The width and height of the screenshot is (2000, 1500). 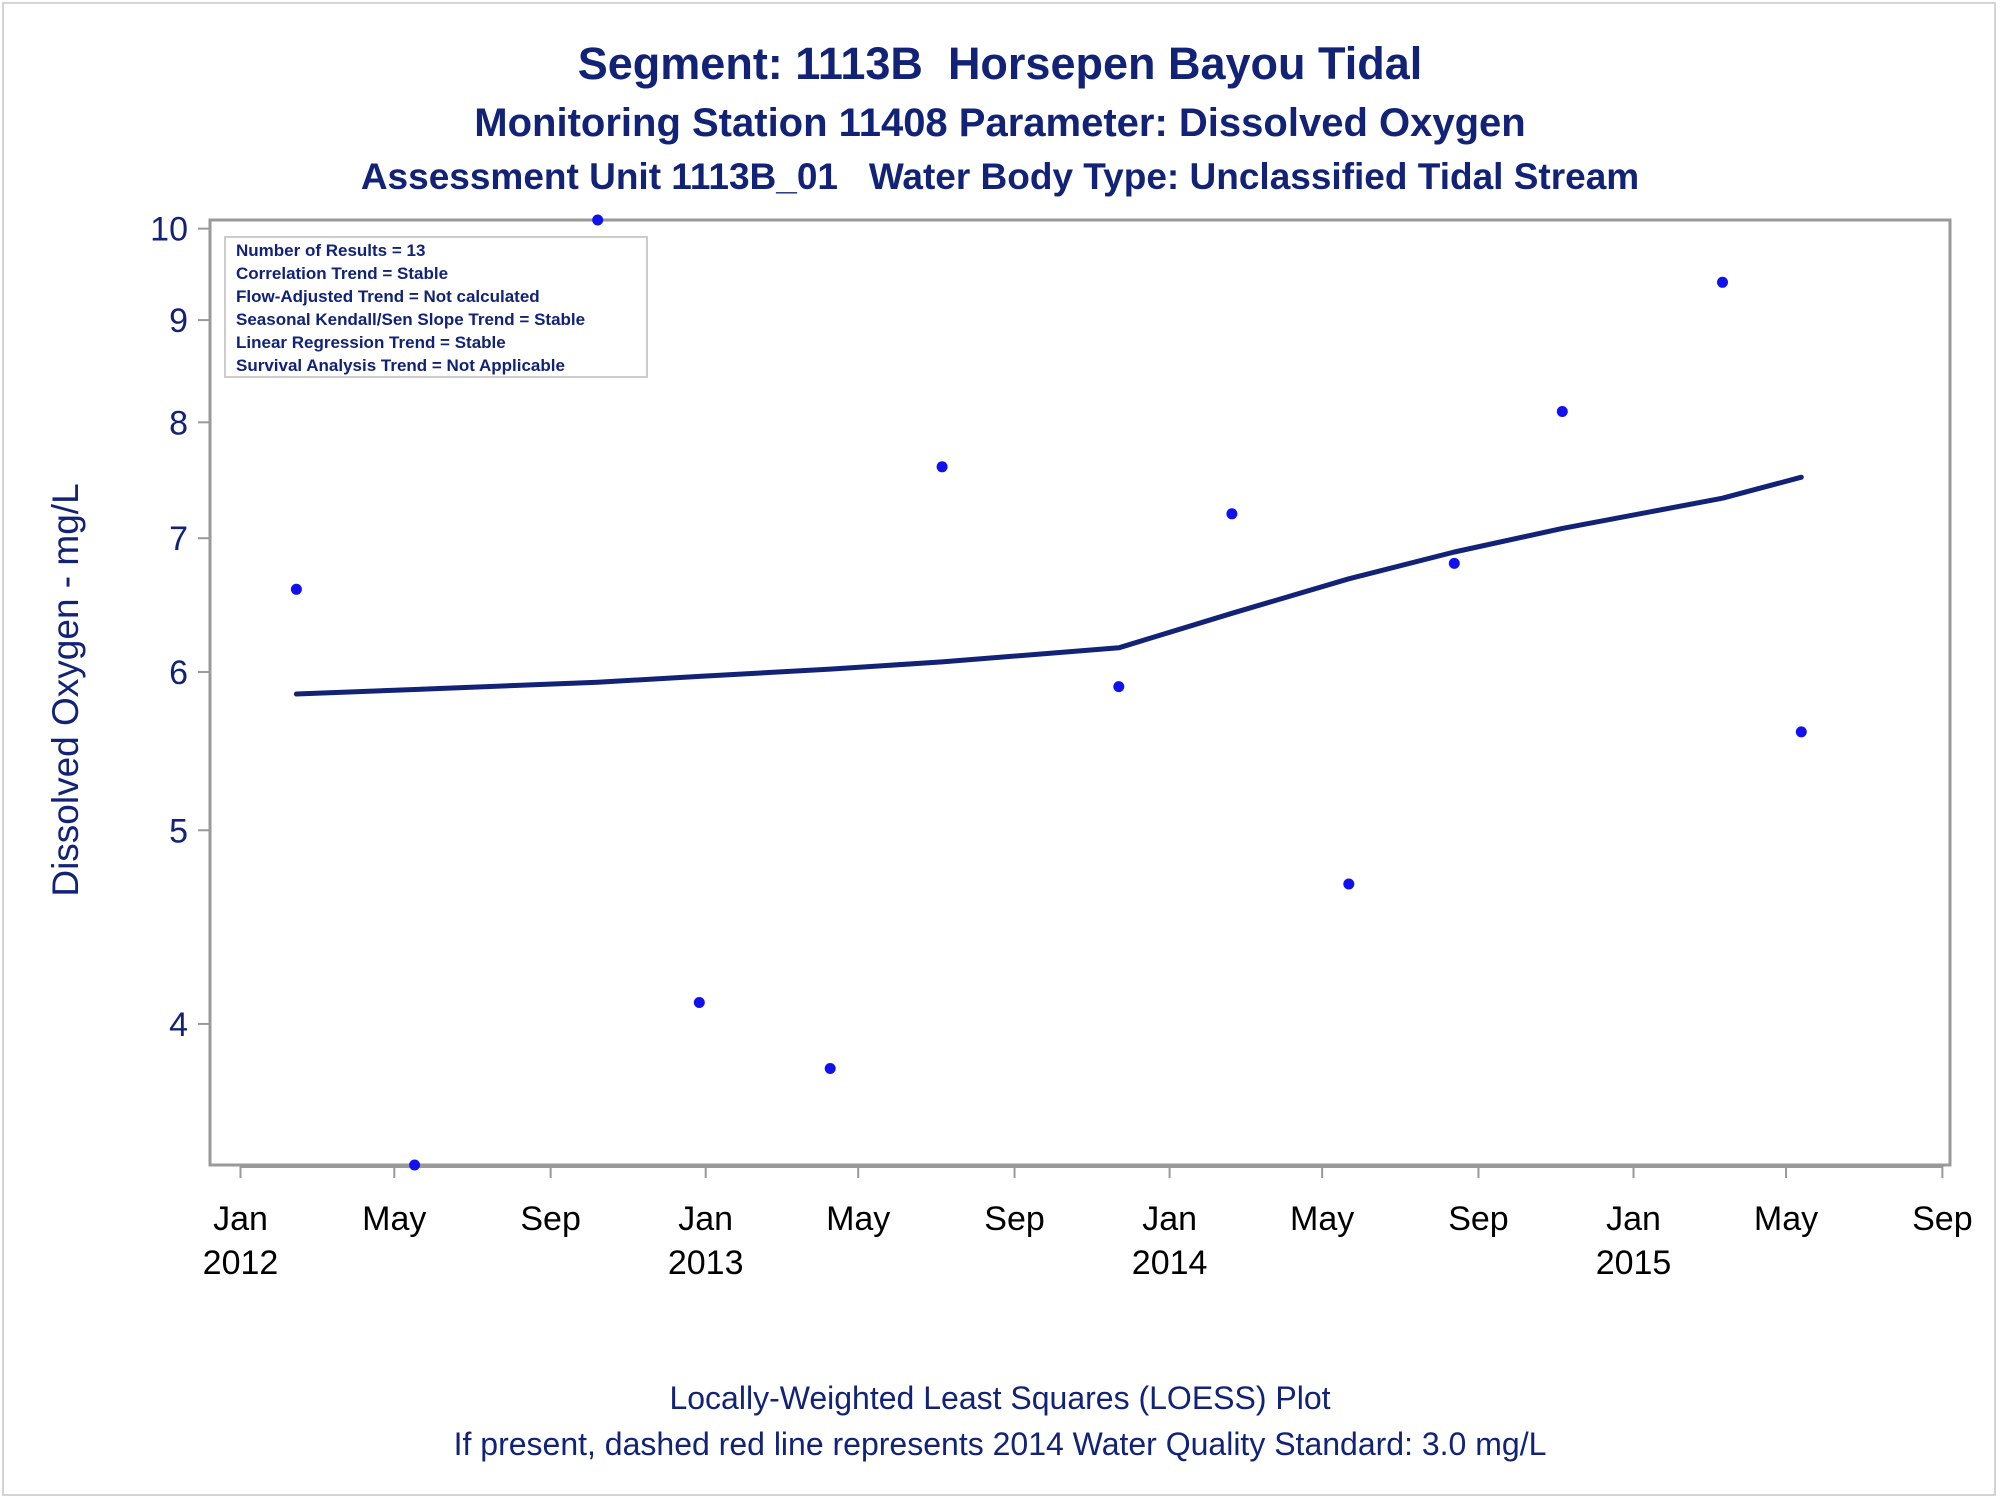 I want to click on x-tick-year-label: 2012, so click(x=241, y=1263).